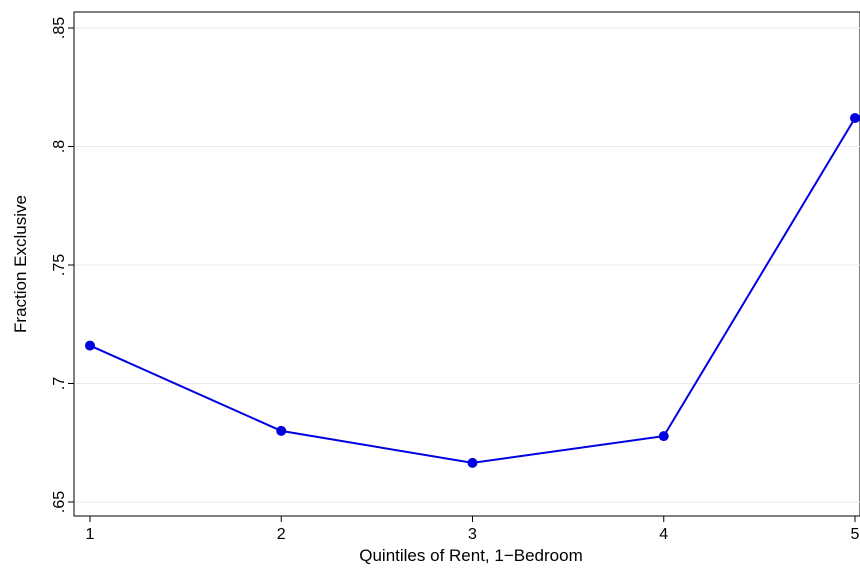 The width and height of the screenshot is (860, 569). I want to click on y-tick-label: .65, so click(59, 502).